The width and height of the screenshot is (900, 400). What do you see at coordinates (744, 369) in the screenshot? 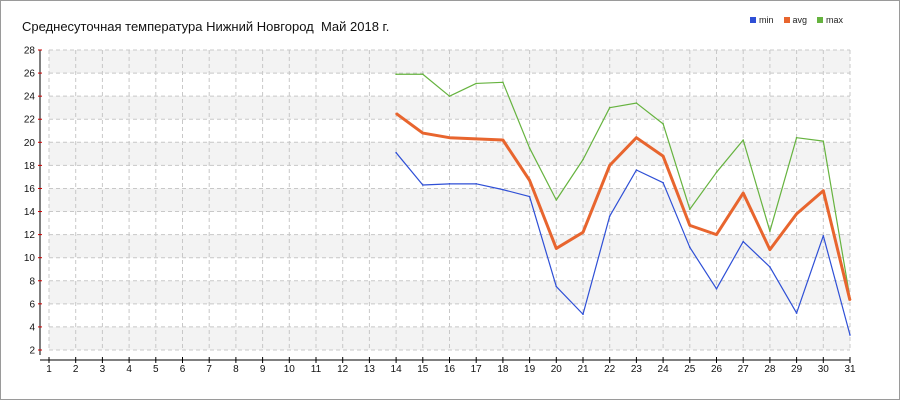
I see `x-tick-label: 27` at bounding box center [744, 369].